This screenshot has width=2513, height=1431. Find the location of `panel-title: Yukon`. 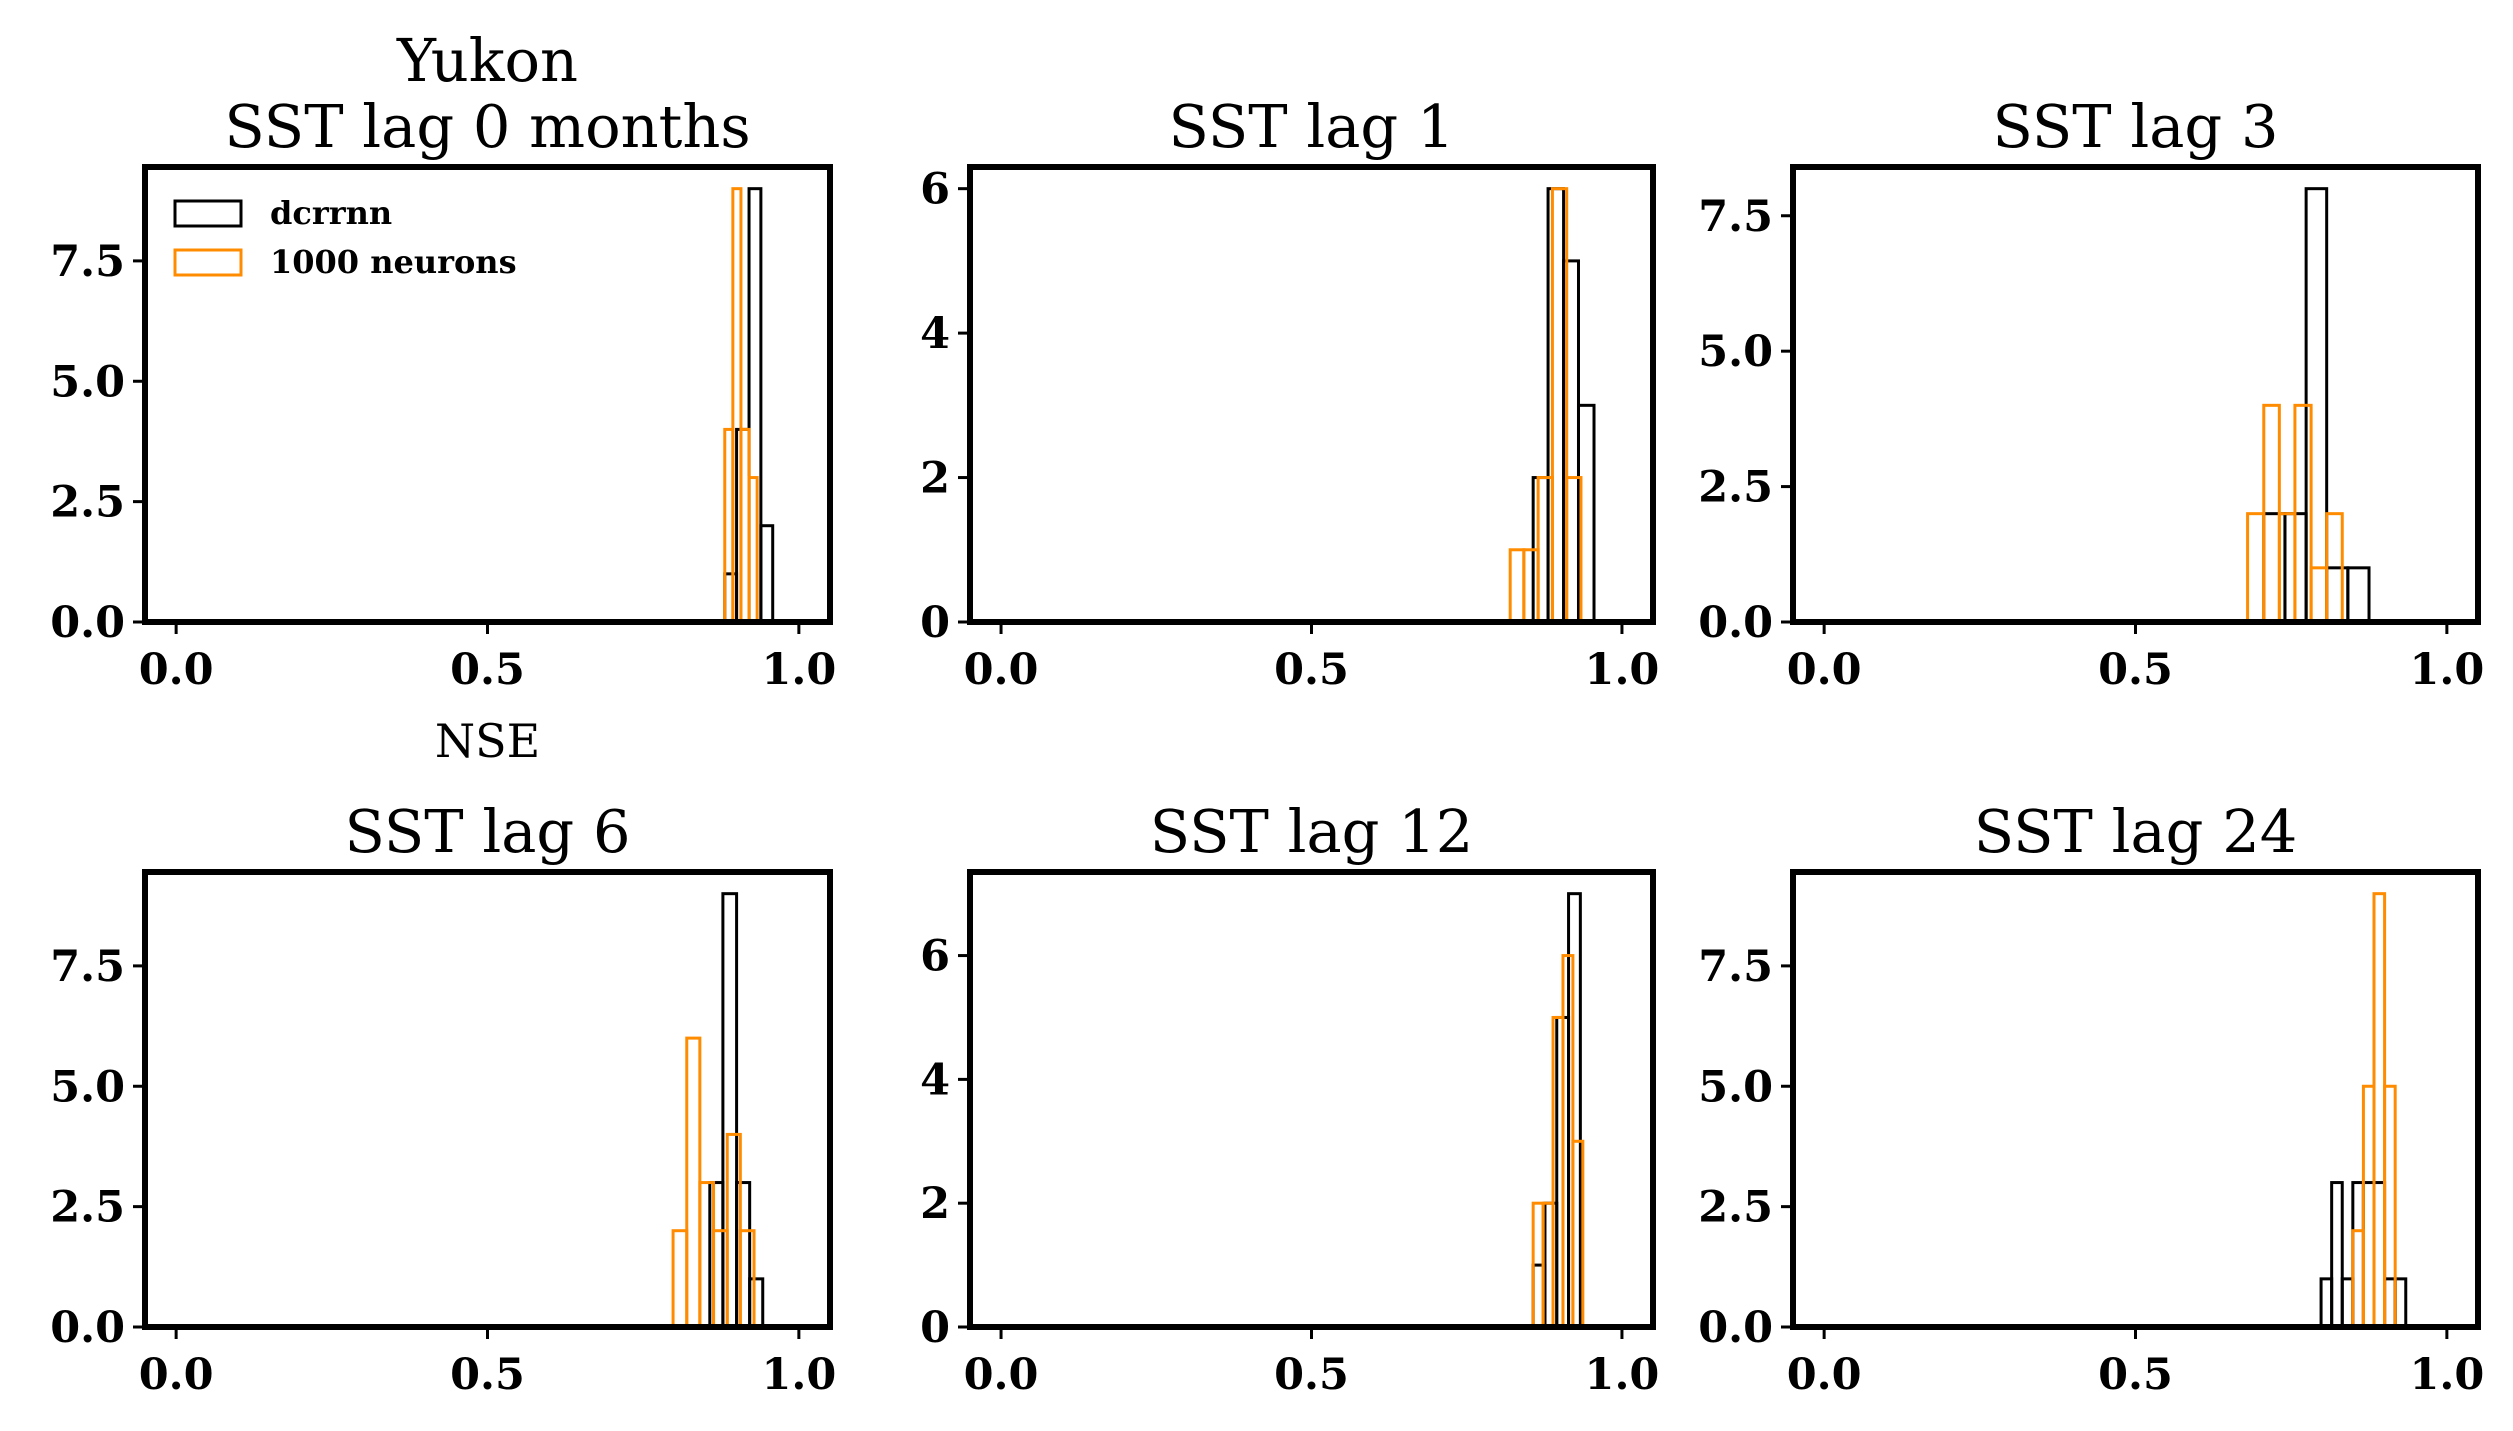

panel-title: Yukon is located at coordinates (487, 60).